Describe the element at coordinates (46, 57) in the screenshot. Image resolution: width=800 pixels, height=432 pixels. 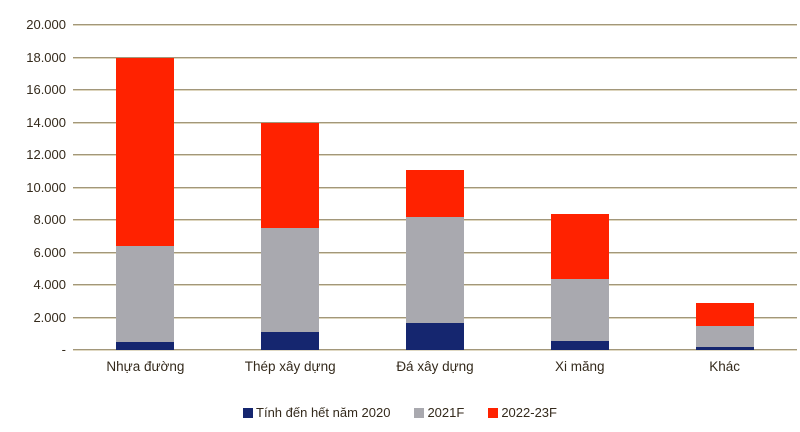
I see `y-tick-label: 18.000` at that location.